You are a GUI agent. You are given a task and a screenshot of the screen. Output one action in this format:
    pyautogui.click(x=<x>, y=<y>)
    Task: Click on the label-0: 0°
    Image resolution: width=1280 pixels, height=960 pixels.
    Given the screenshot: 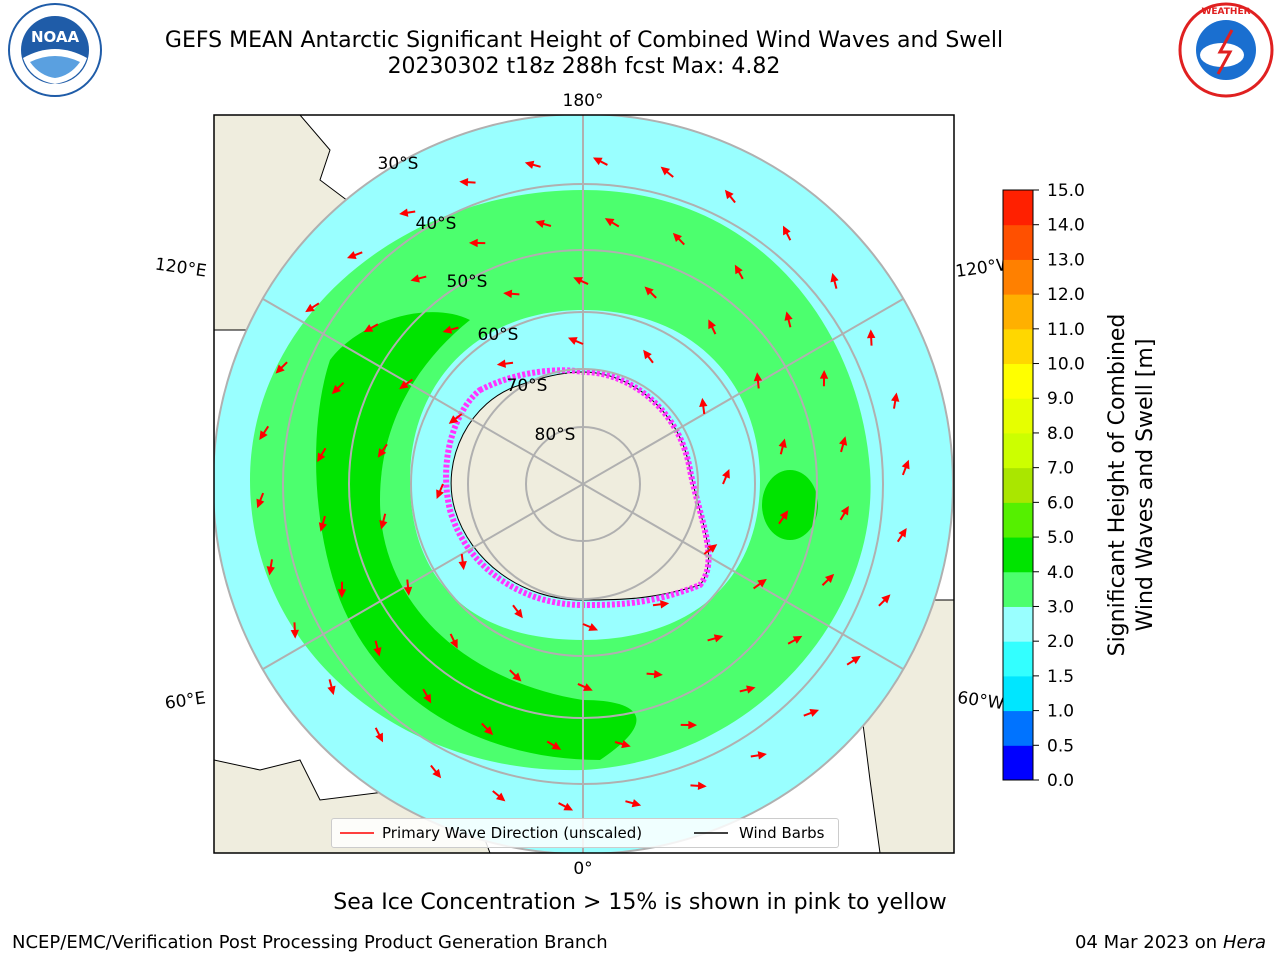 What is the action you would take?
    pyautogui.click(x=582, y=869)
    